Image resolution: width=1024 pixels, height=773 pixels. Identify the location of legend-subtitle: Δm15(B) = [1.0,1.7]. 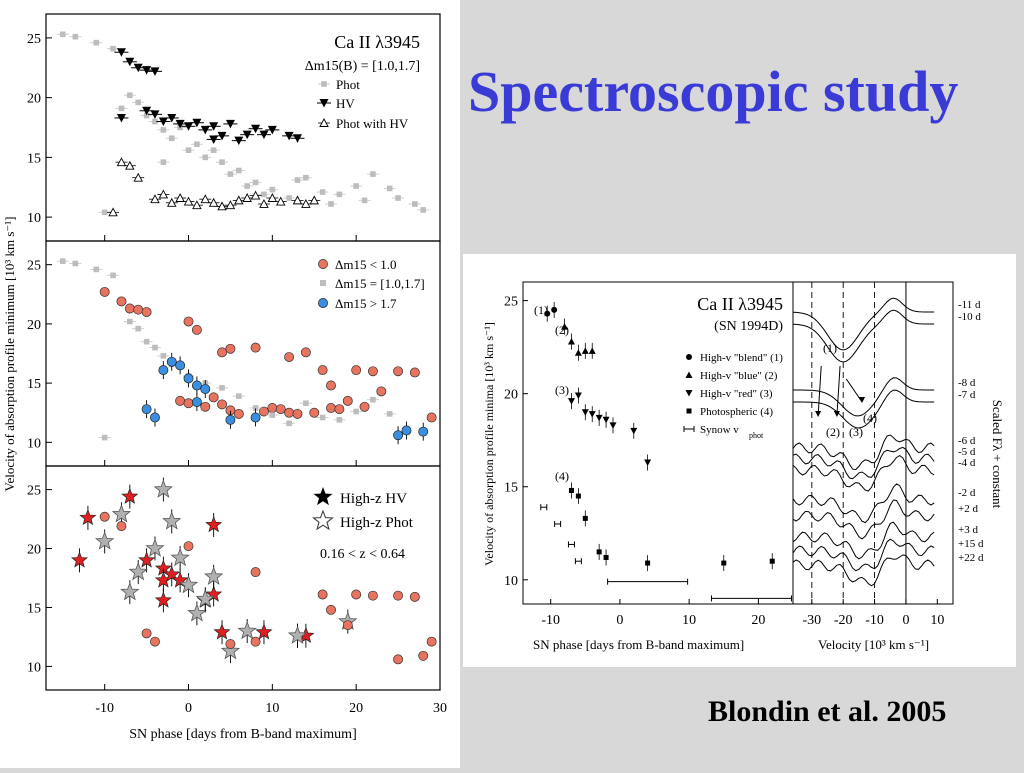
(362, 66).